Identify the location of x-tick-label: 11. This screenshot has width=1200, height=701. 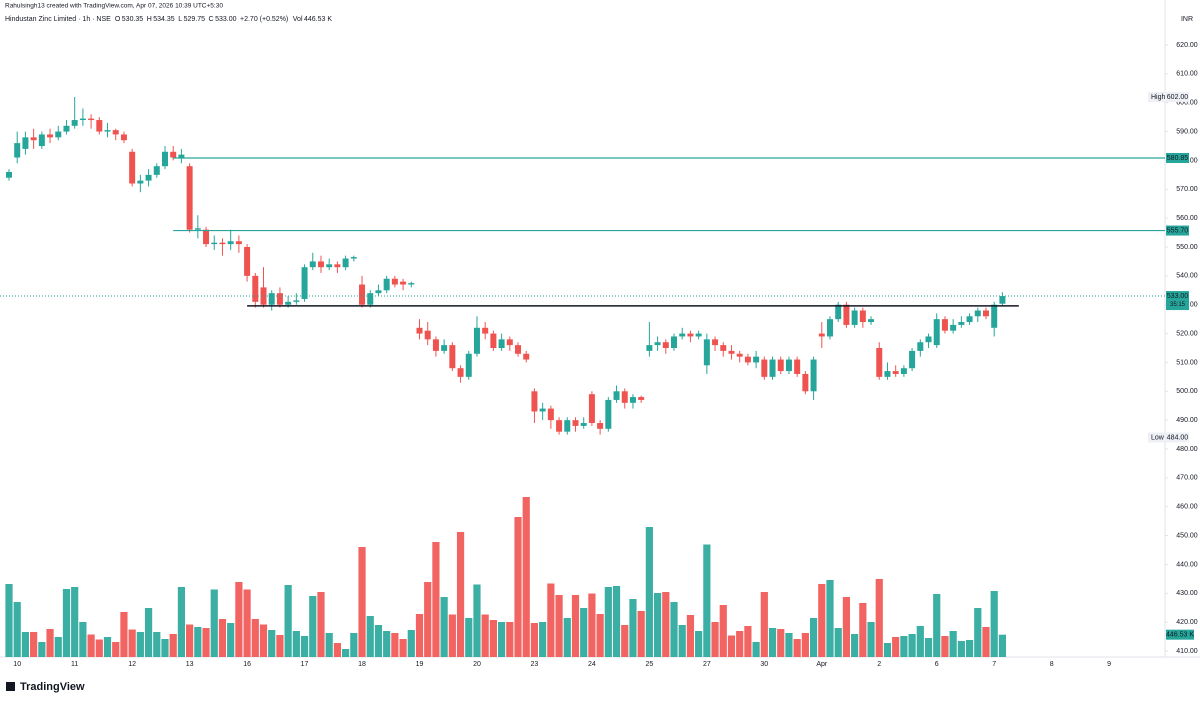
(74, 664).